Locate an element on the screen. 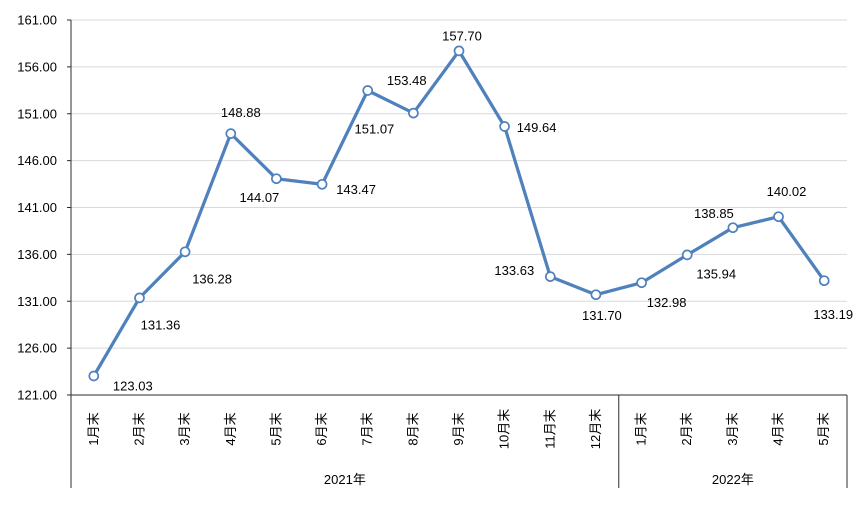  x-category-label: 12月末 is located at coordinates (595, 429).